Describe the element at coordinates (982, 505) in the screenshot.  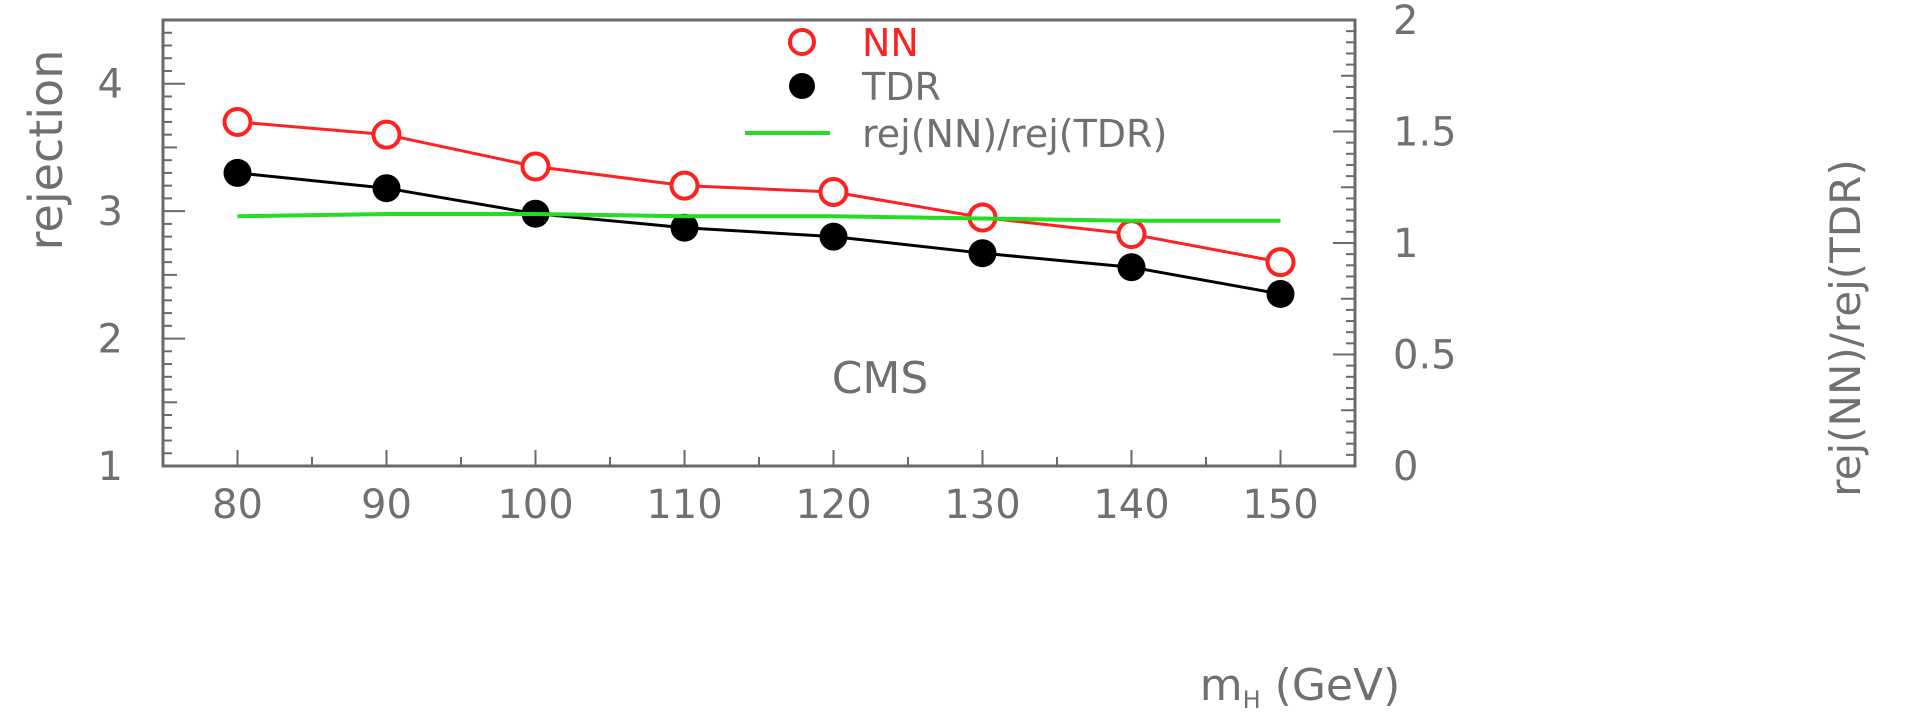
I see `x-tick-label: 130` at that location.